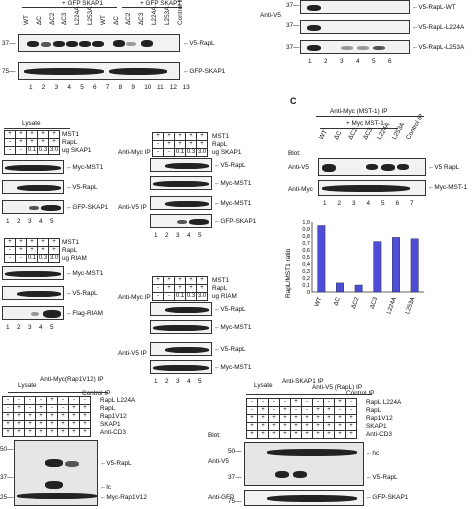  I want to click on label-v5-rapl-2: V5-RapL, so click(81, 293).